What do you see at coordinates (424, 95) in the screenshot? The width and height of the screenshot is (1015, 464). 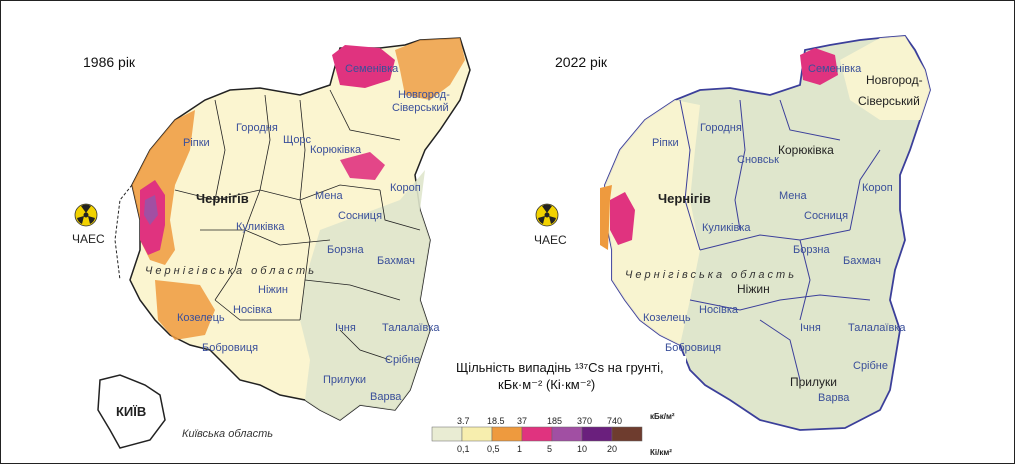 I see `city-novhorod-1986: Новгород-` at bounding box center [424, 95].